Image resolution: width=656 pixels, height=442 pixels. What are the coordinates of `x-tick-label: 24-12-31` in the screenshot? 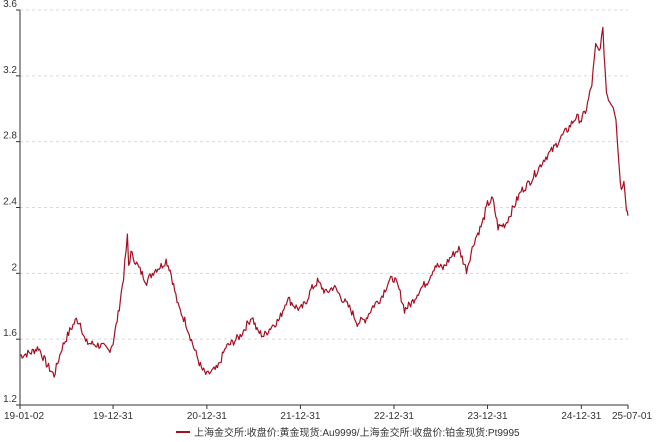 It's located at (581, 416).